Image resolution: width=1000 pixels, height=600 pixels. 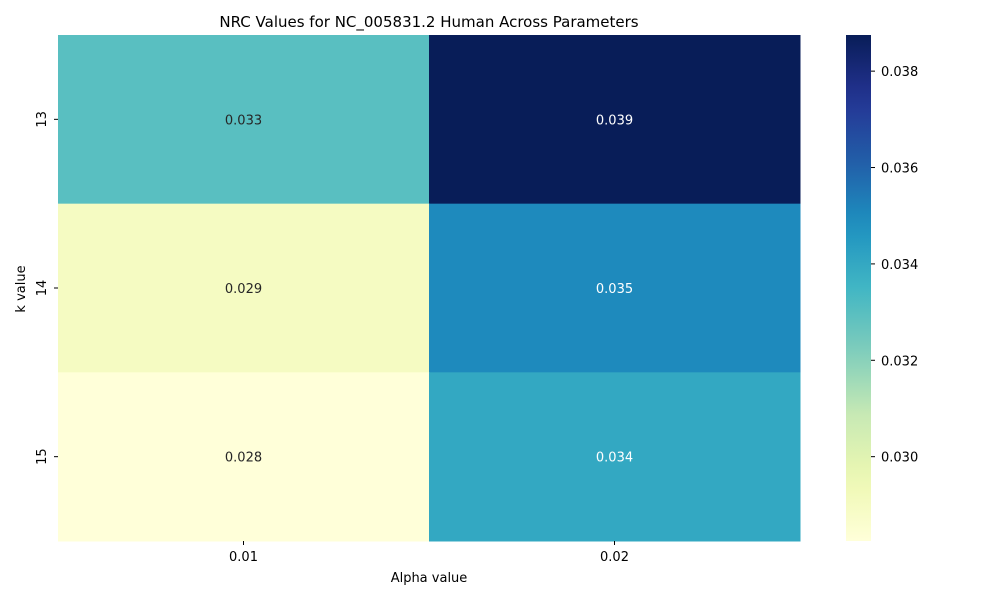 What do you see at coordinates (42, 288) in the screenshot?
I see `y-tick-label: 14` at bounding box center [42, 288].